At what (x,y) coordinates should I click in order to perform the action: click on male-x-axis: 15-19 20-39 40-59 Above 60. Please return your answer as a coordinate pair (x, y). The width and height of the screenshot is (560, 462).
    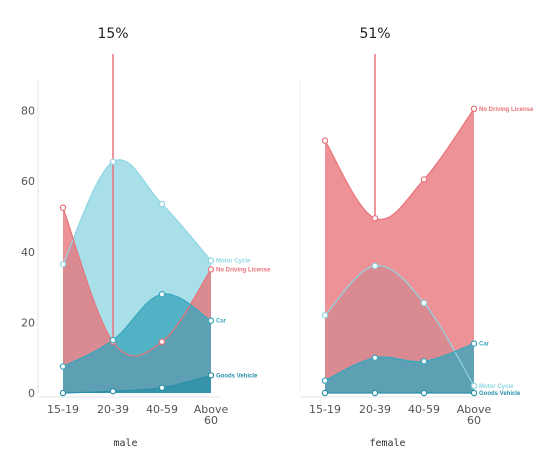
    Looking at the image, I should click on (133, 411).